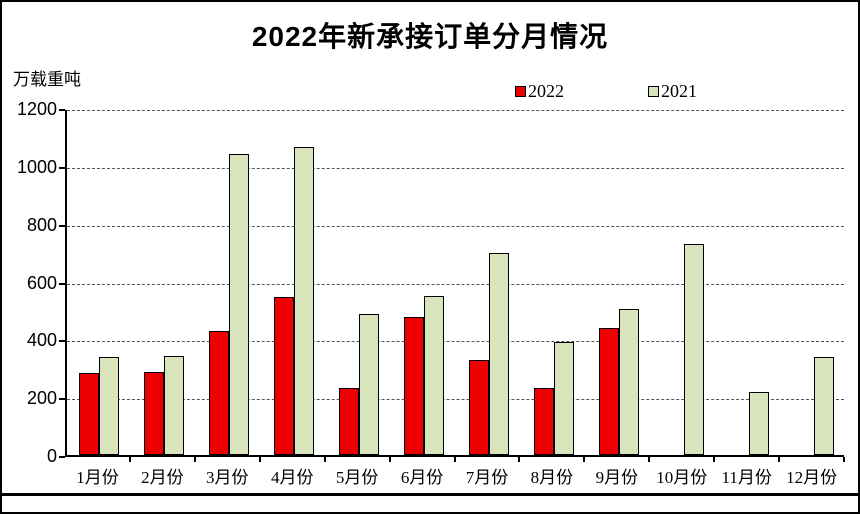 This screenshot has width=860, height=514. Describe the element at coordinates (36, 166) in the screenshot. I see `y-axis-tick-label: 1000` at that location.